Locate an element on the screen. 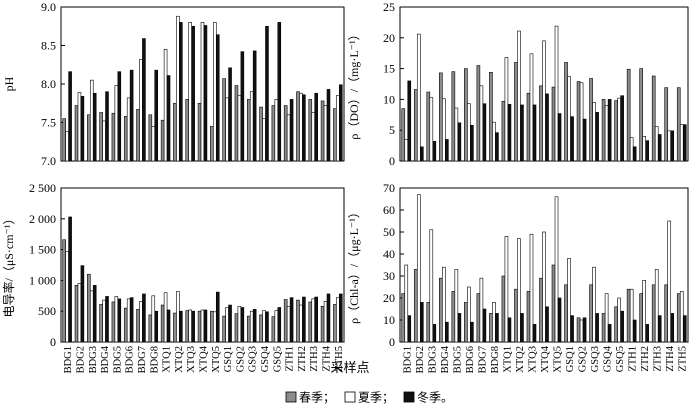  x-tick-label: BDG5 is located at coordinates (117, 359).